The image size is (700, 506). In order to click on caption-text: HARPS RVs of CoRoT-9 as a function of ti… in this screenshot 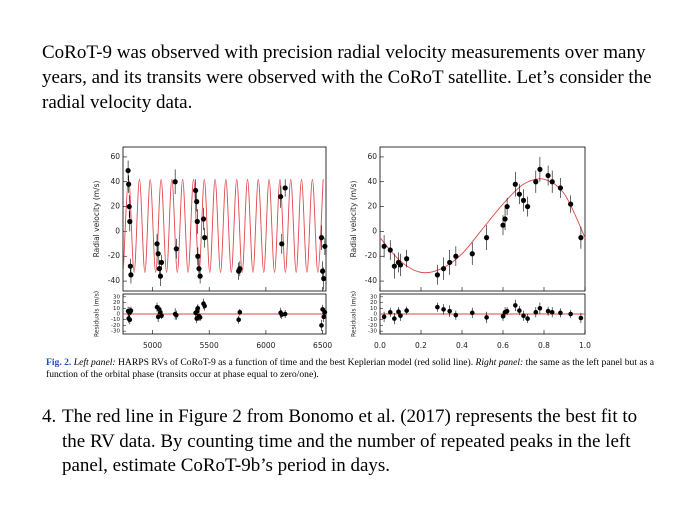, I will do `click(295, 362)`.